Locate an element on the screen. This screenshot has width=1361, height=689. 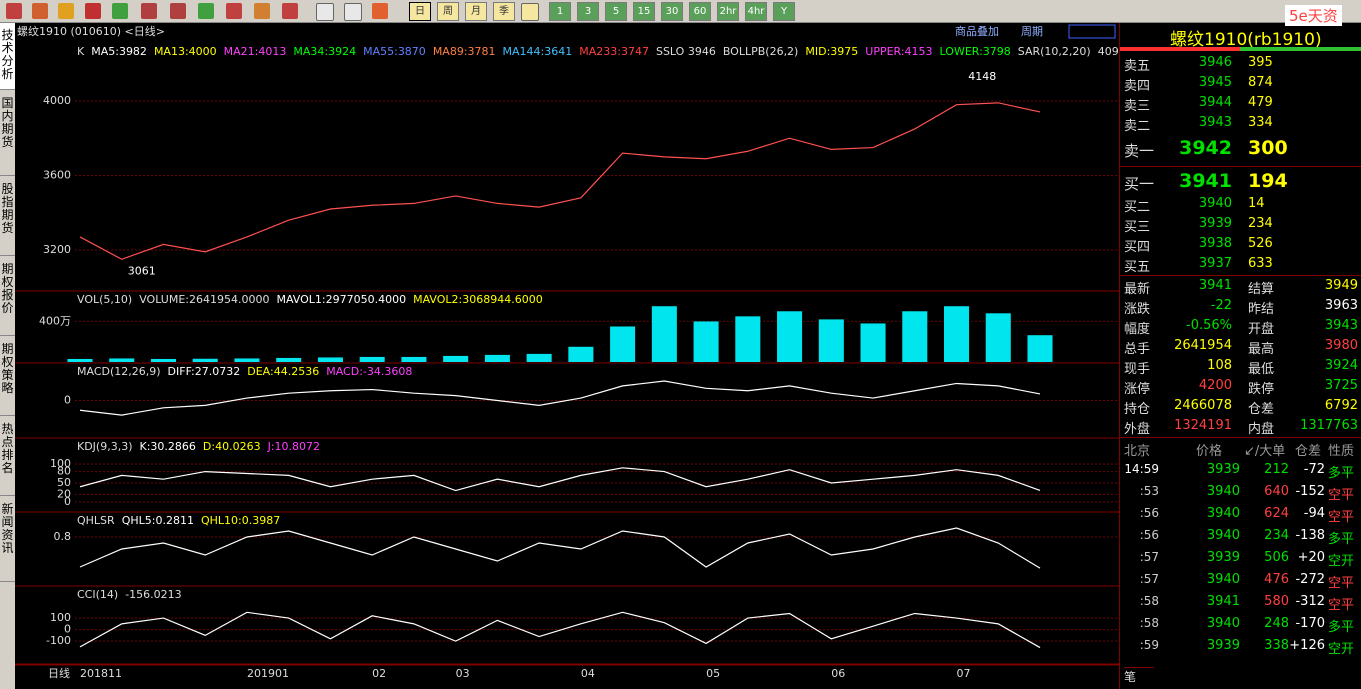
x-tick-label: 02 is located at coordinates (379, 673).